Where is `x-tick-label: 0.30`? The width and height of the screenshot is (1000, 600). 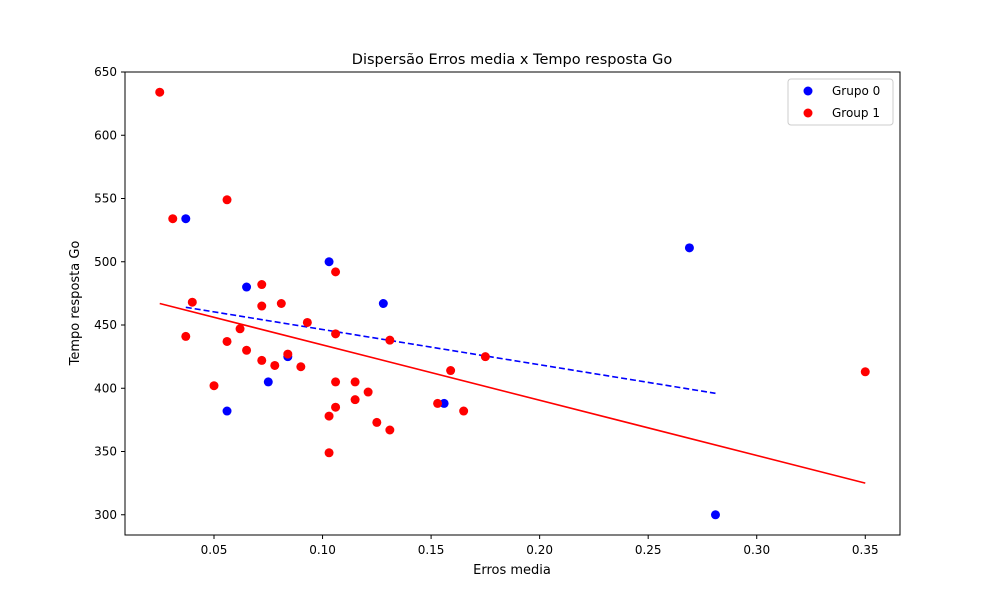 x-tick-label: 0.30 is located at coordinates (756, 550).